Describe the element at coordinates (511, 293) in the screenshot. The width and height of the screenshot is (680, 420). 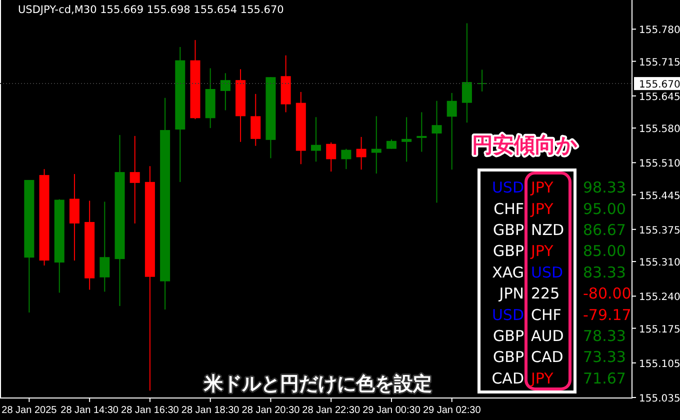
I see `category-label: JPN` at that location.